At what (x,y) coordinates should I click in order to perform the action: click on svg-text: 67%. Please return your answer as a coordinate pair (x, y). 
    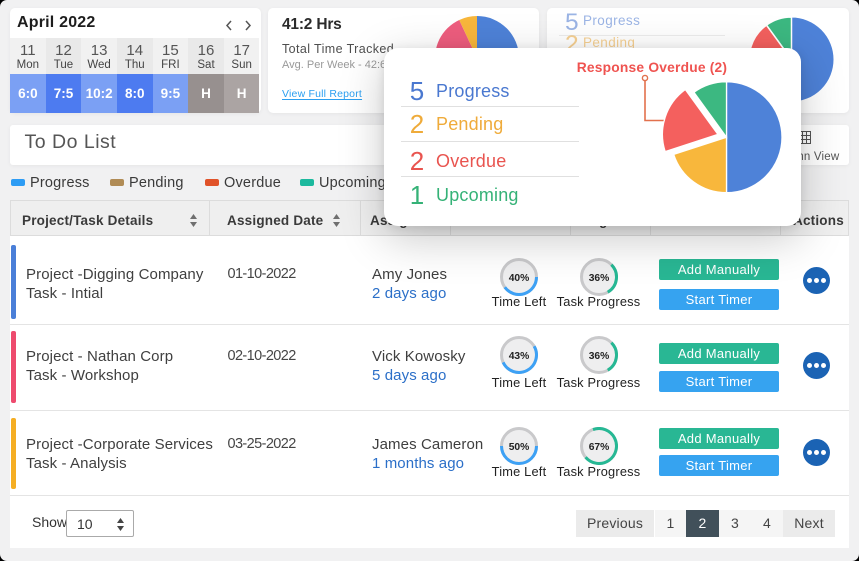
    Looking at the image, I should click on (598, 447).